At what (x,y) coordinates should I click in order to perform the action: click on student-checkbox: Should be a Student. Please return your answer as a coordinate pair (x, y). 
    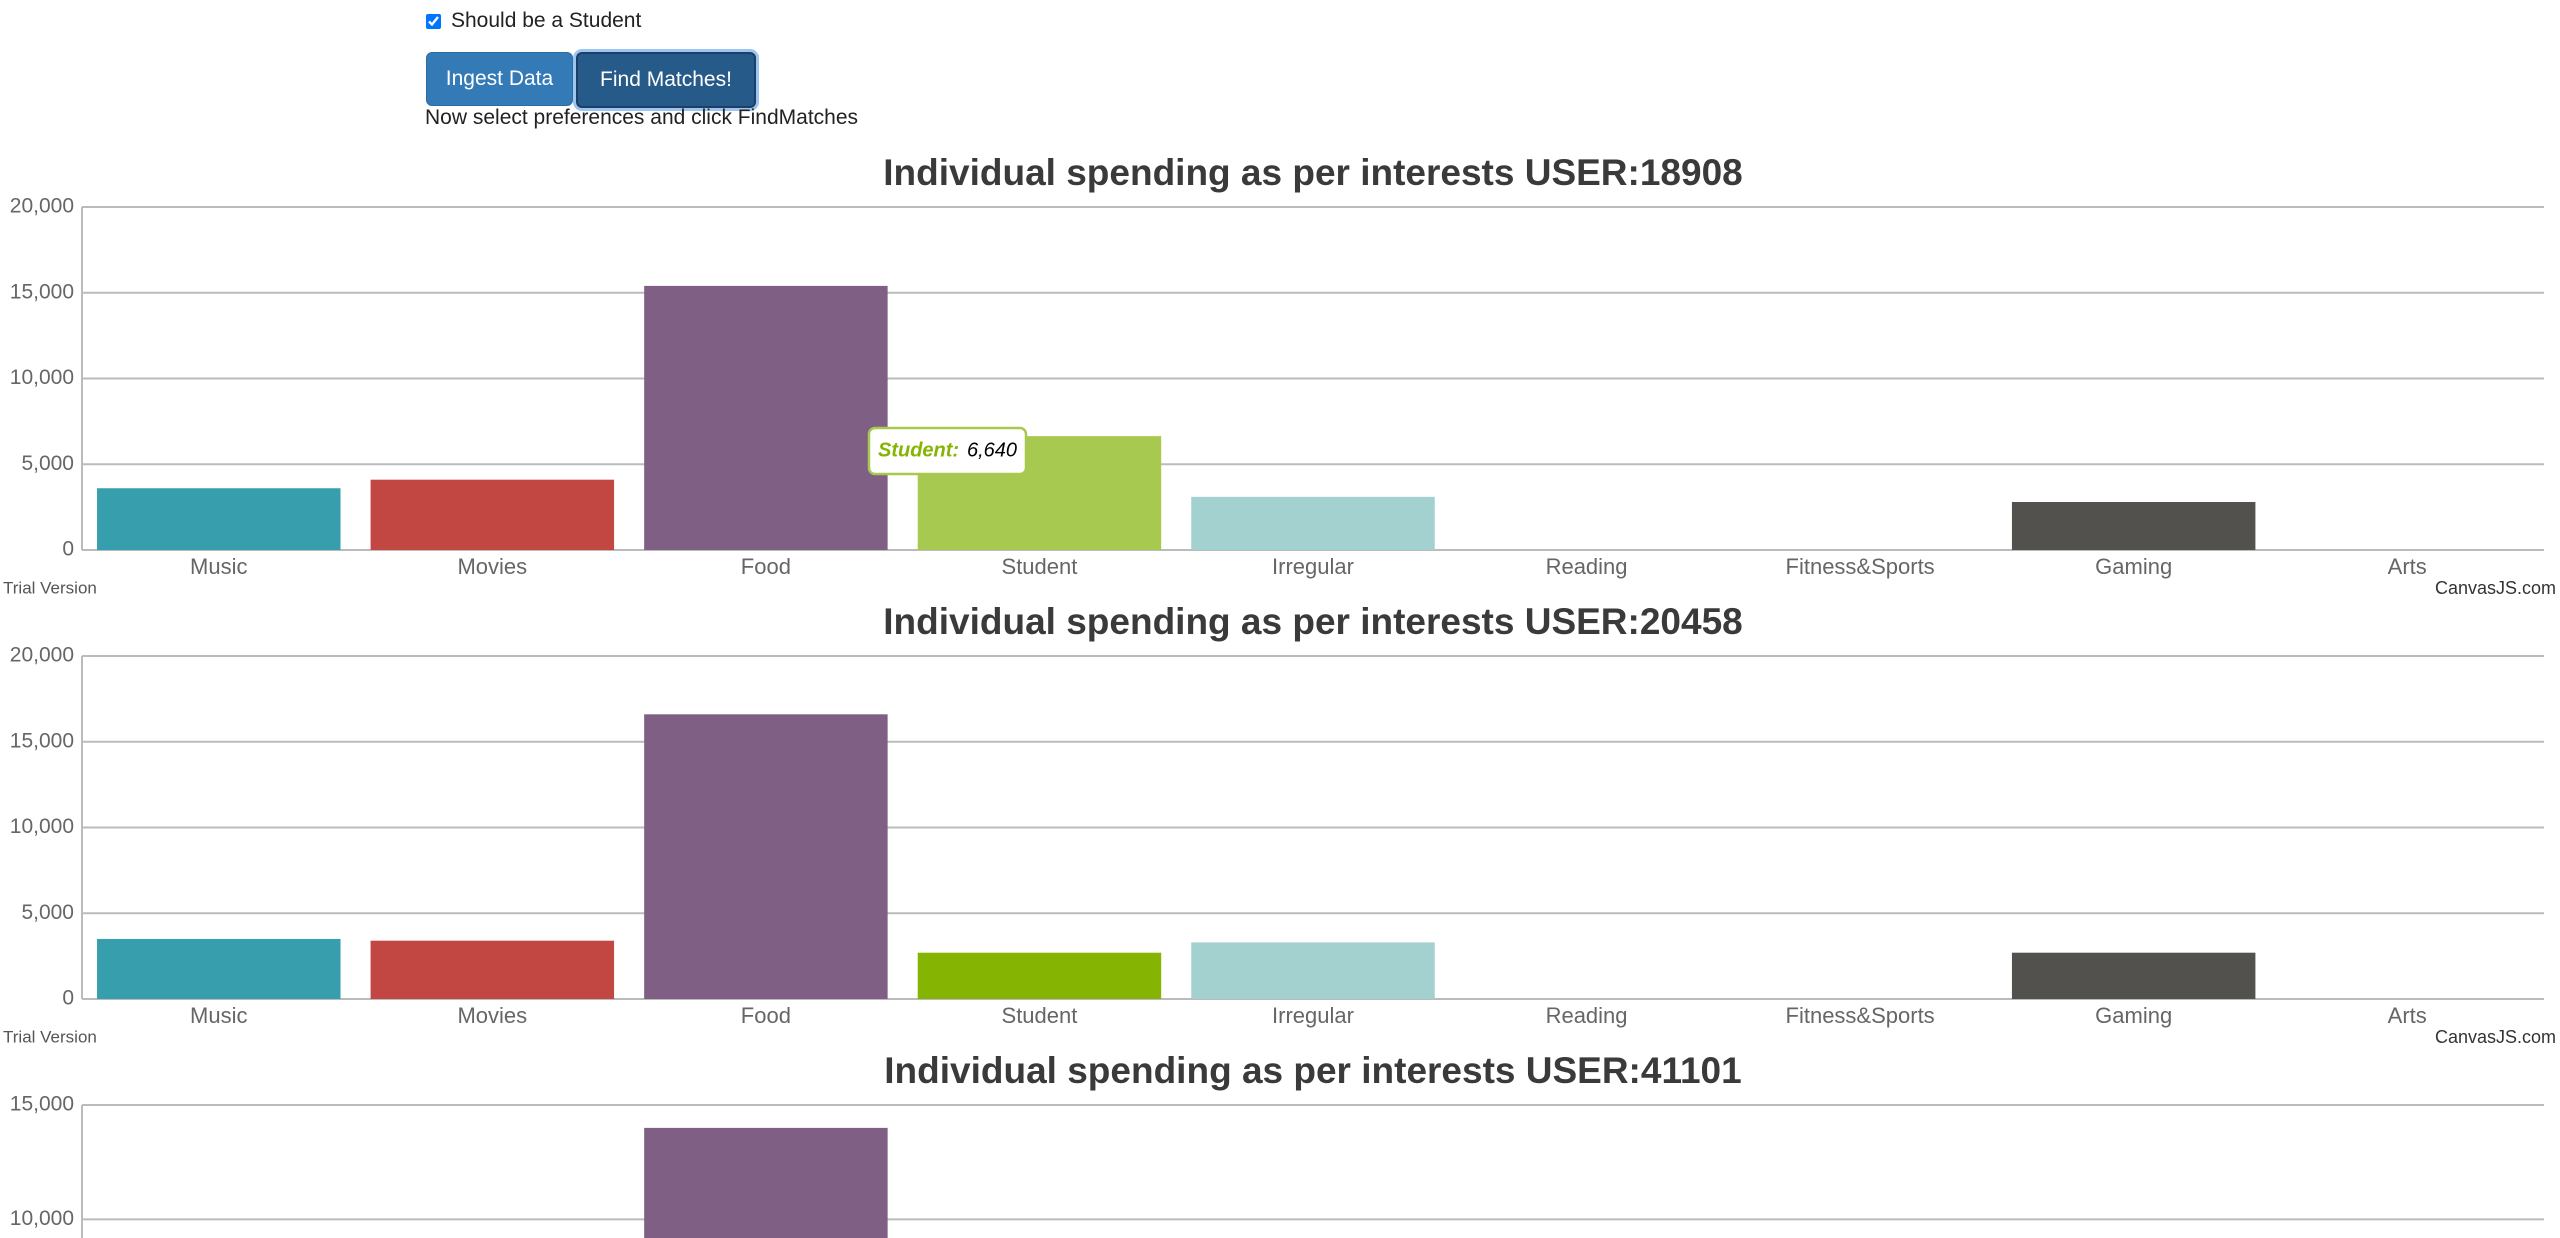
    Looking at the image, I should click on (533, 21).